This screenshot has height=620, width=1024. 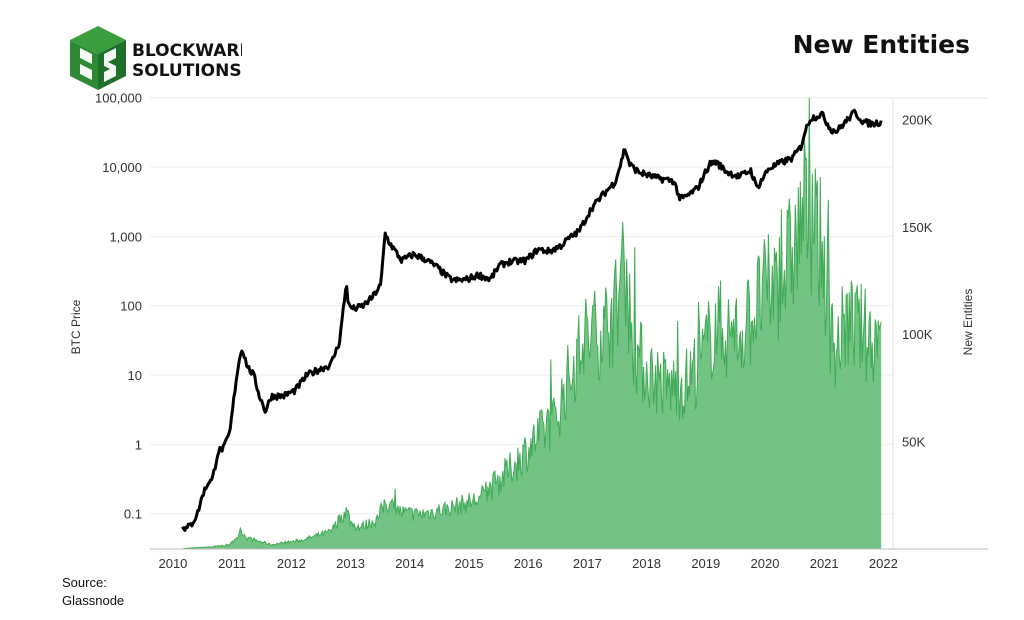 I want to click on y-left-label: BTC Price, so click(x=76, y=326).